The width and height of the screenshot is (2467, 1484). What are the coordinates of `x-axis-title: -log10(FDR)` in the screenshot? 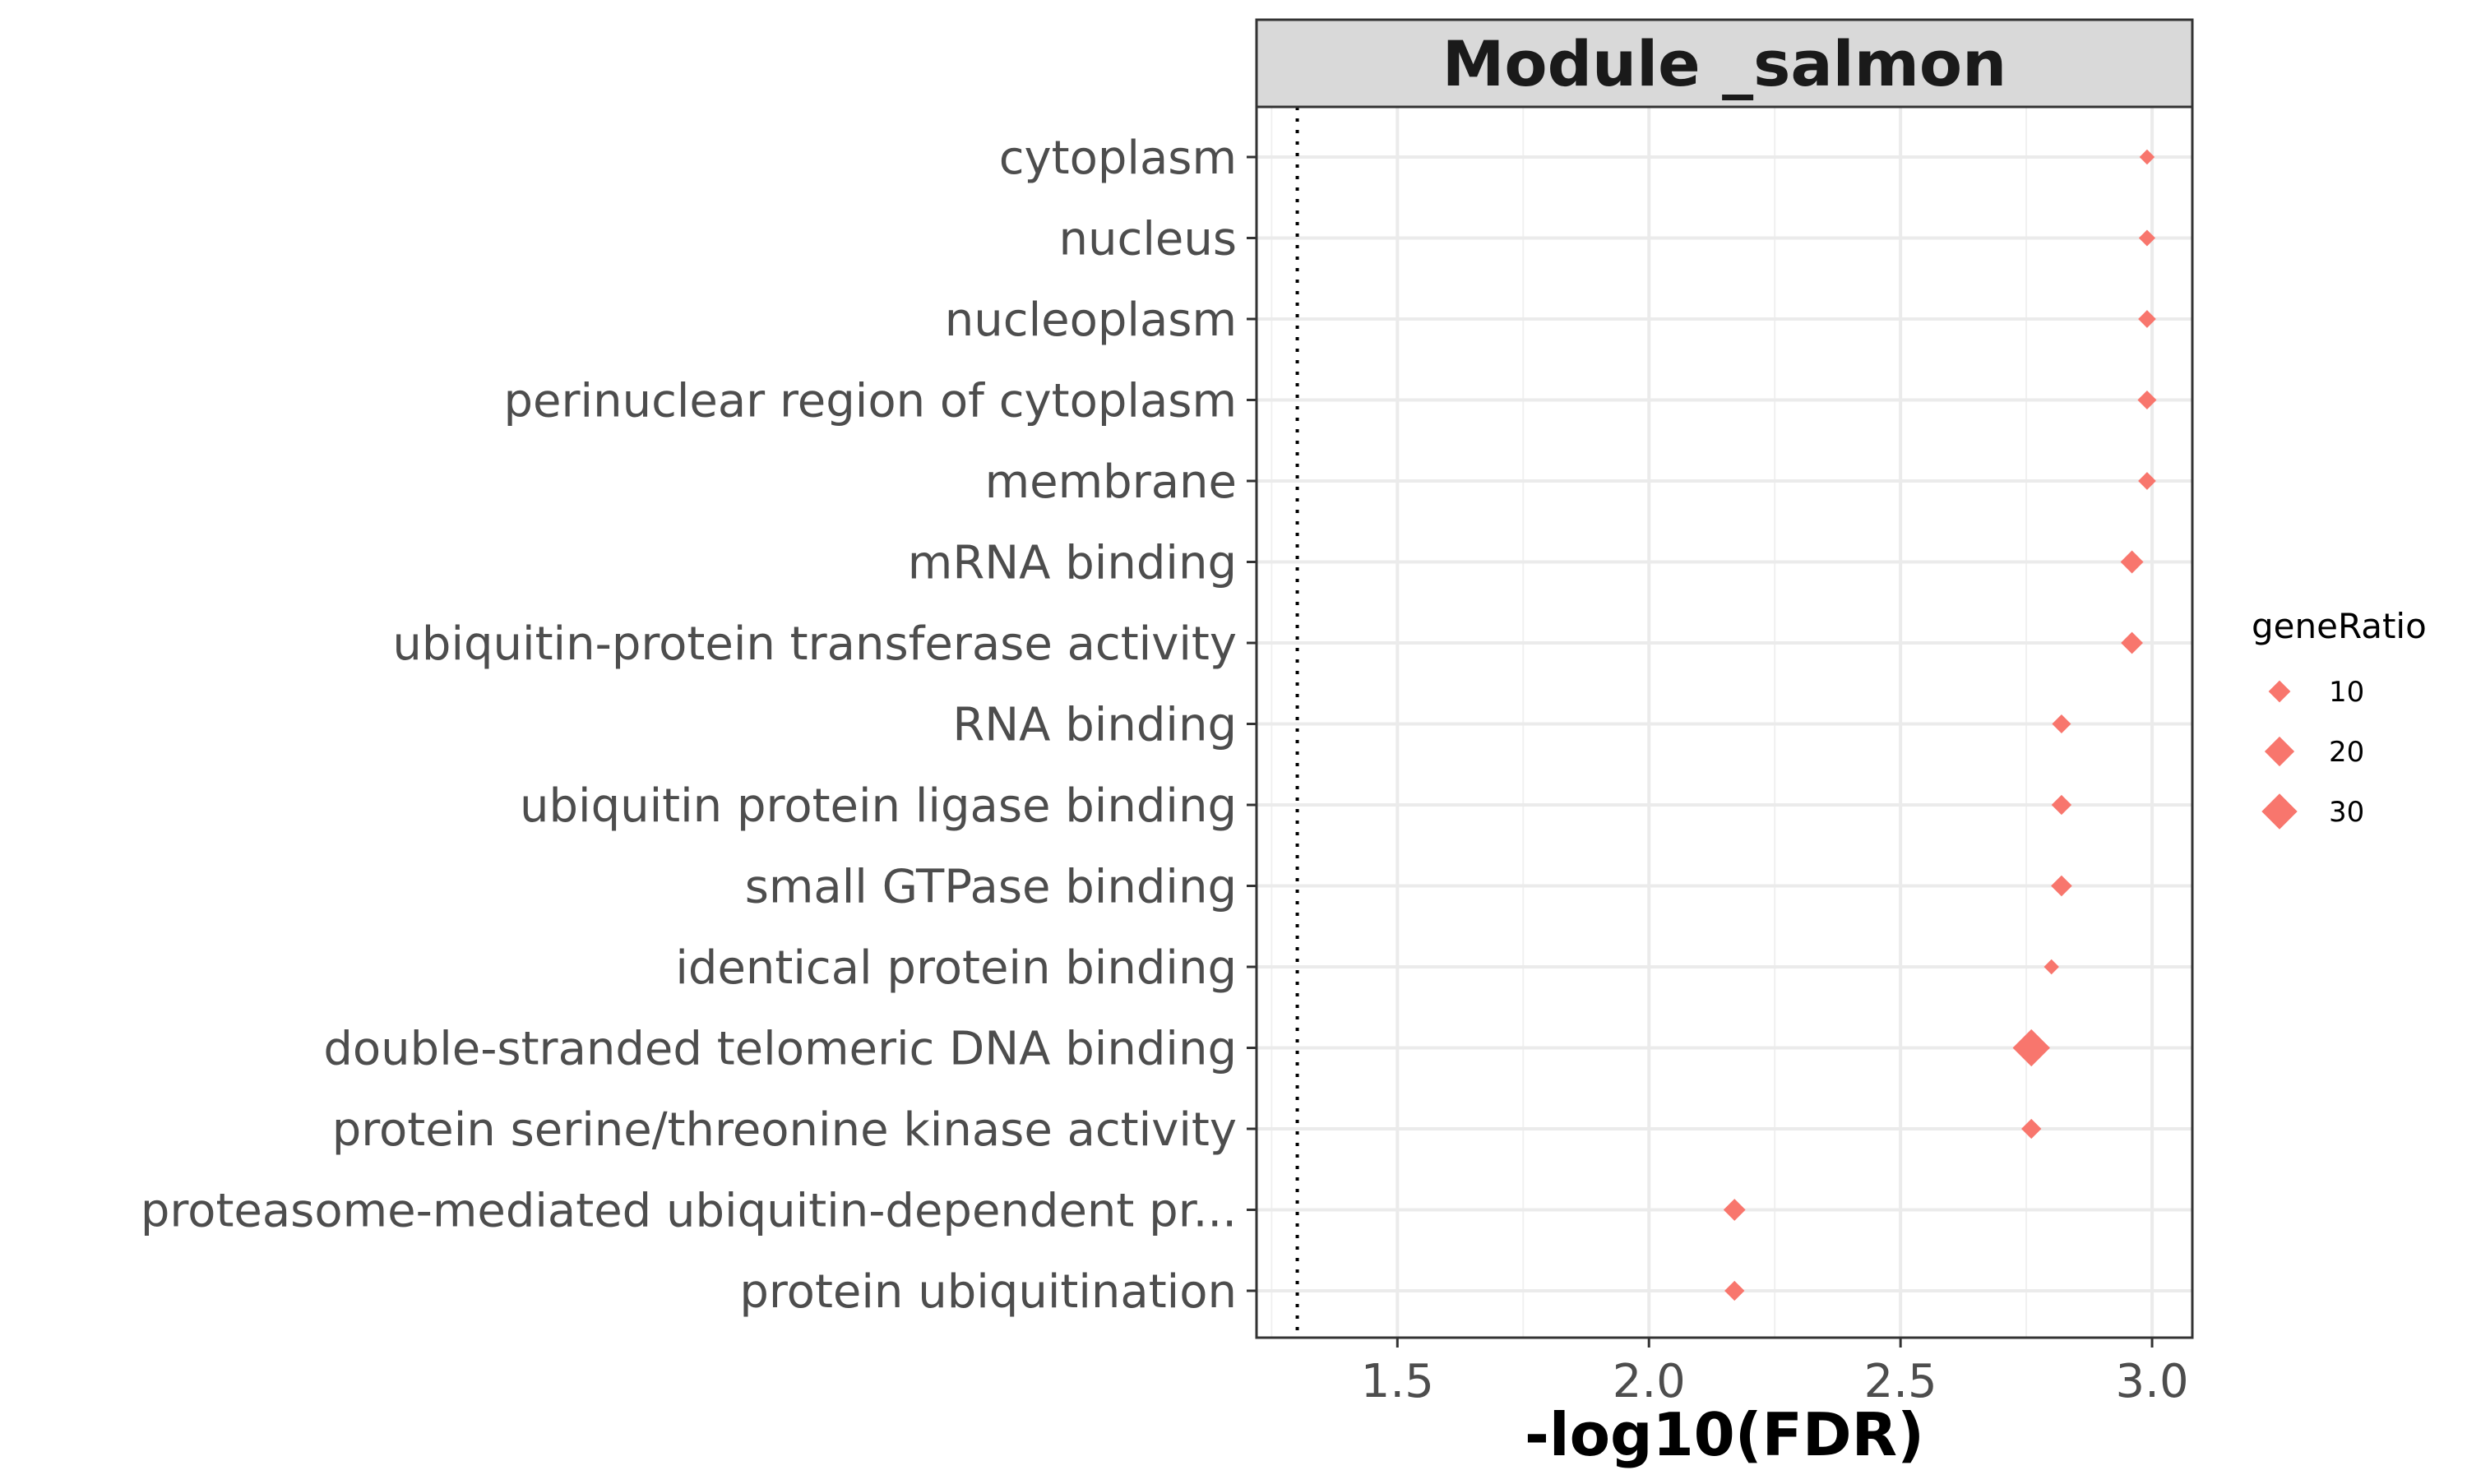 It's located at (1724, 1435).